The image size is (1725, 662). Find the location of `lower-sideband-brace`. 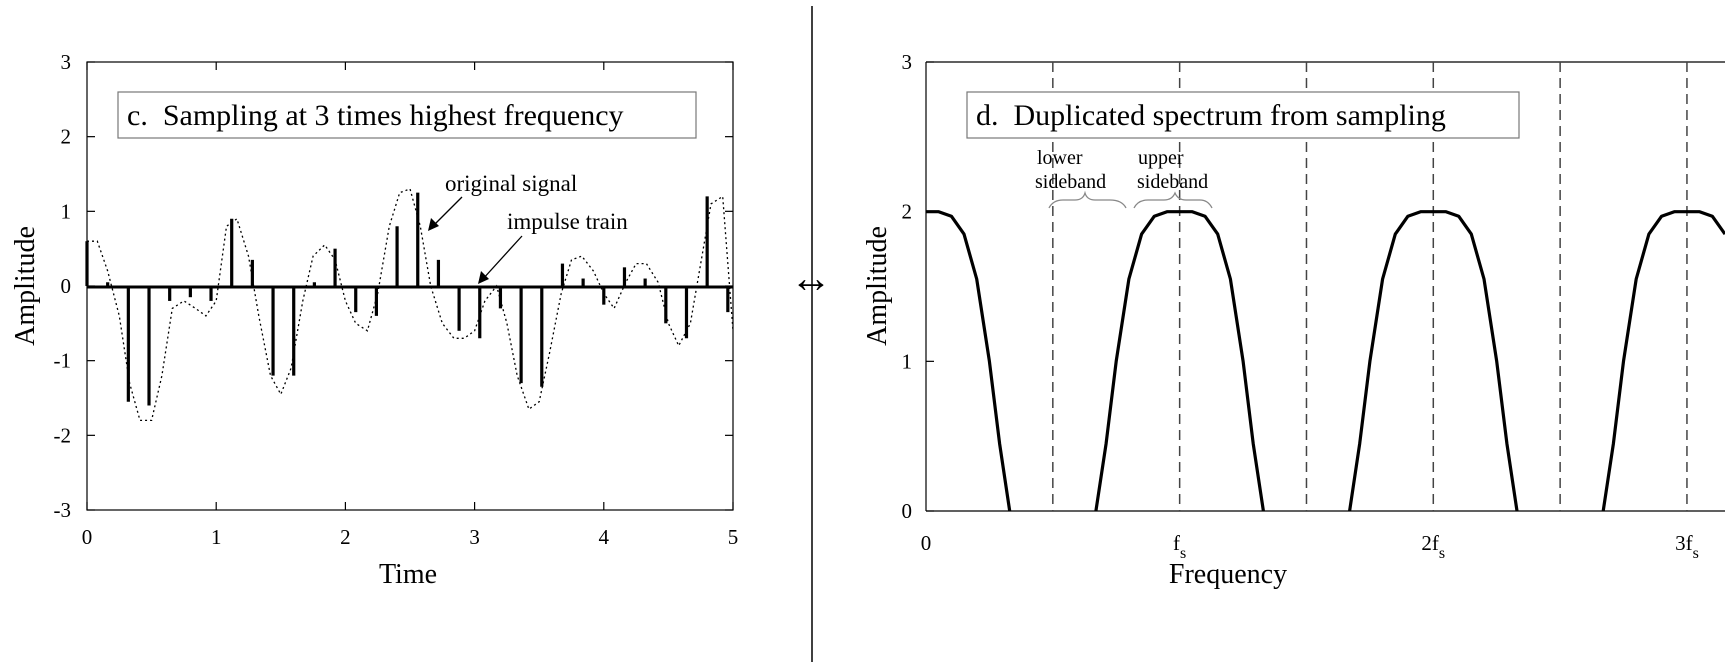

lower-sideband-brace is located at coordinates (1087, 199).